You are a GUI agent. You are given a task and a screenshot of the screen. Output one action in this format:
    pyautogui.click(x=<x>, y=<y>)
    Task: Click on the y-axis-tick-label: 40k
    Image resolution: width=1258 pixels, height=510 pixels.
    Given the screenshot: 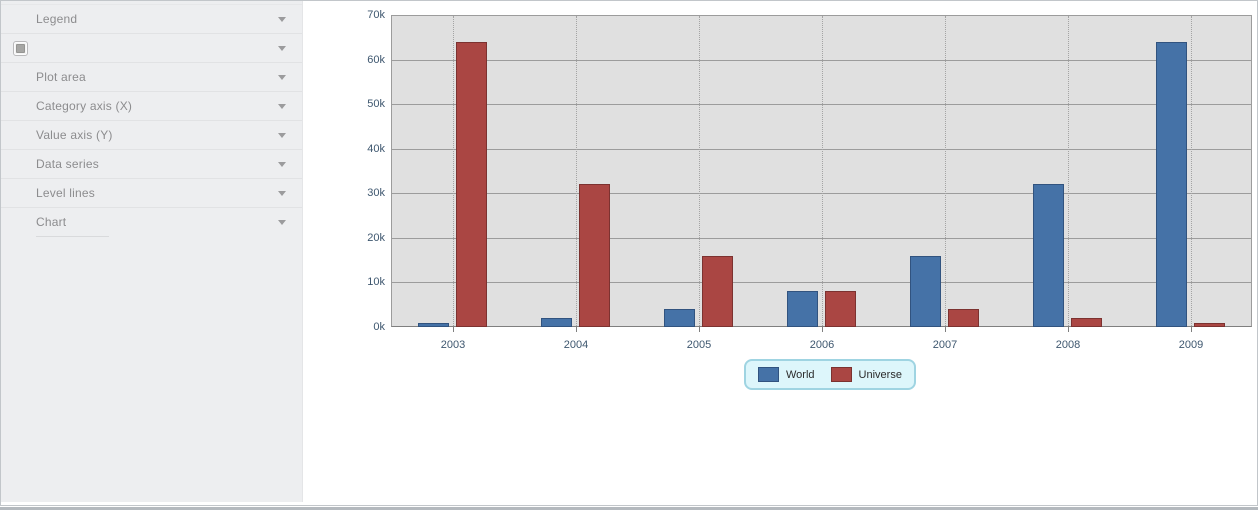 What is the action you would take?
    pyautogui.click(x=376, y=149)
    